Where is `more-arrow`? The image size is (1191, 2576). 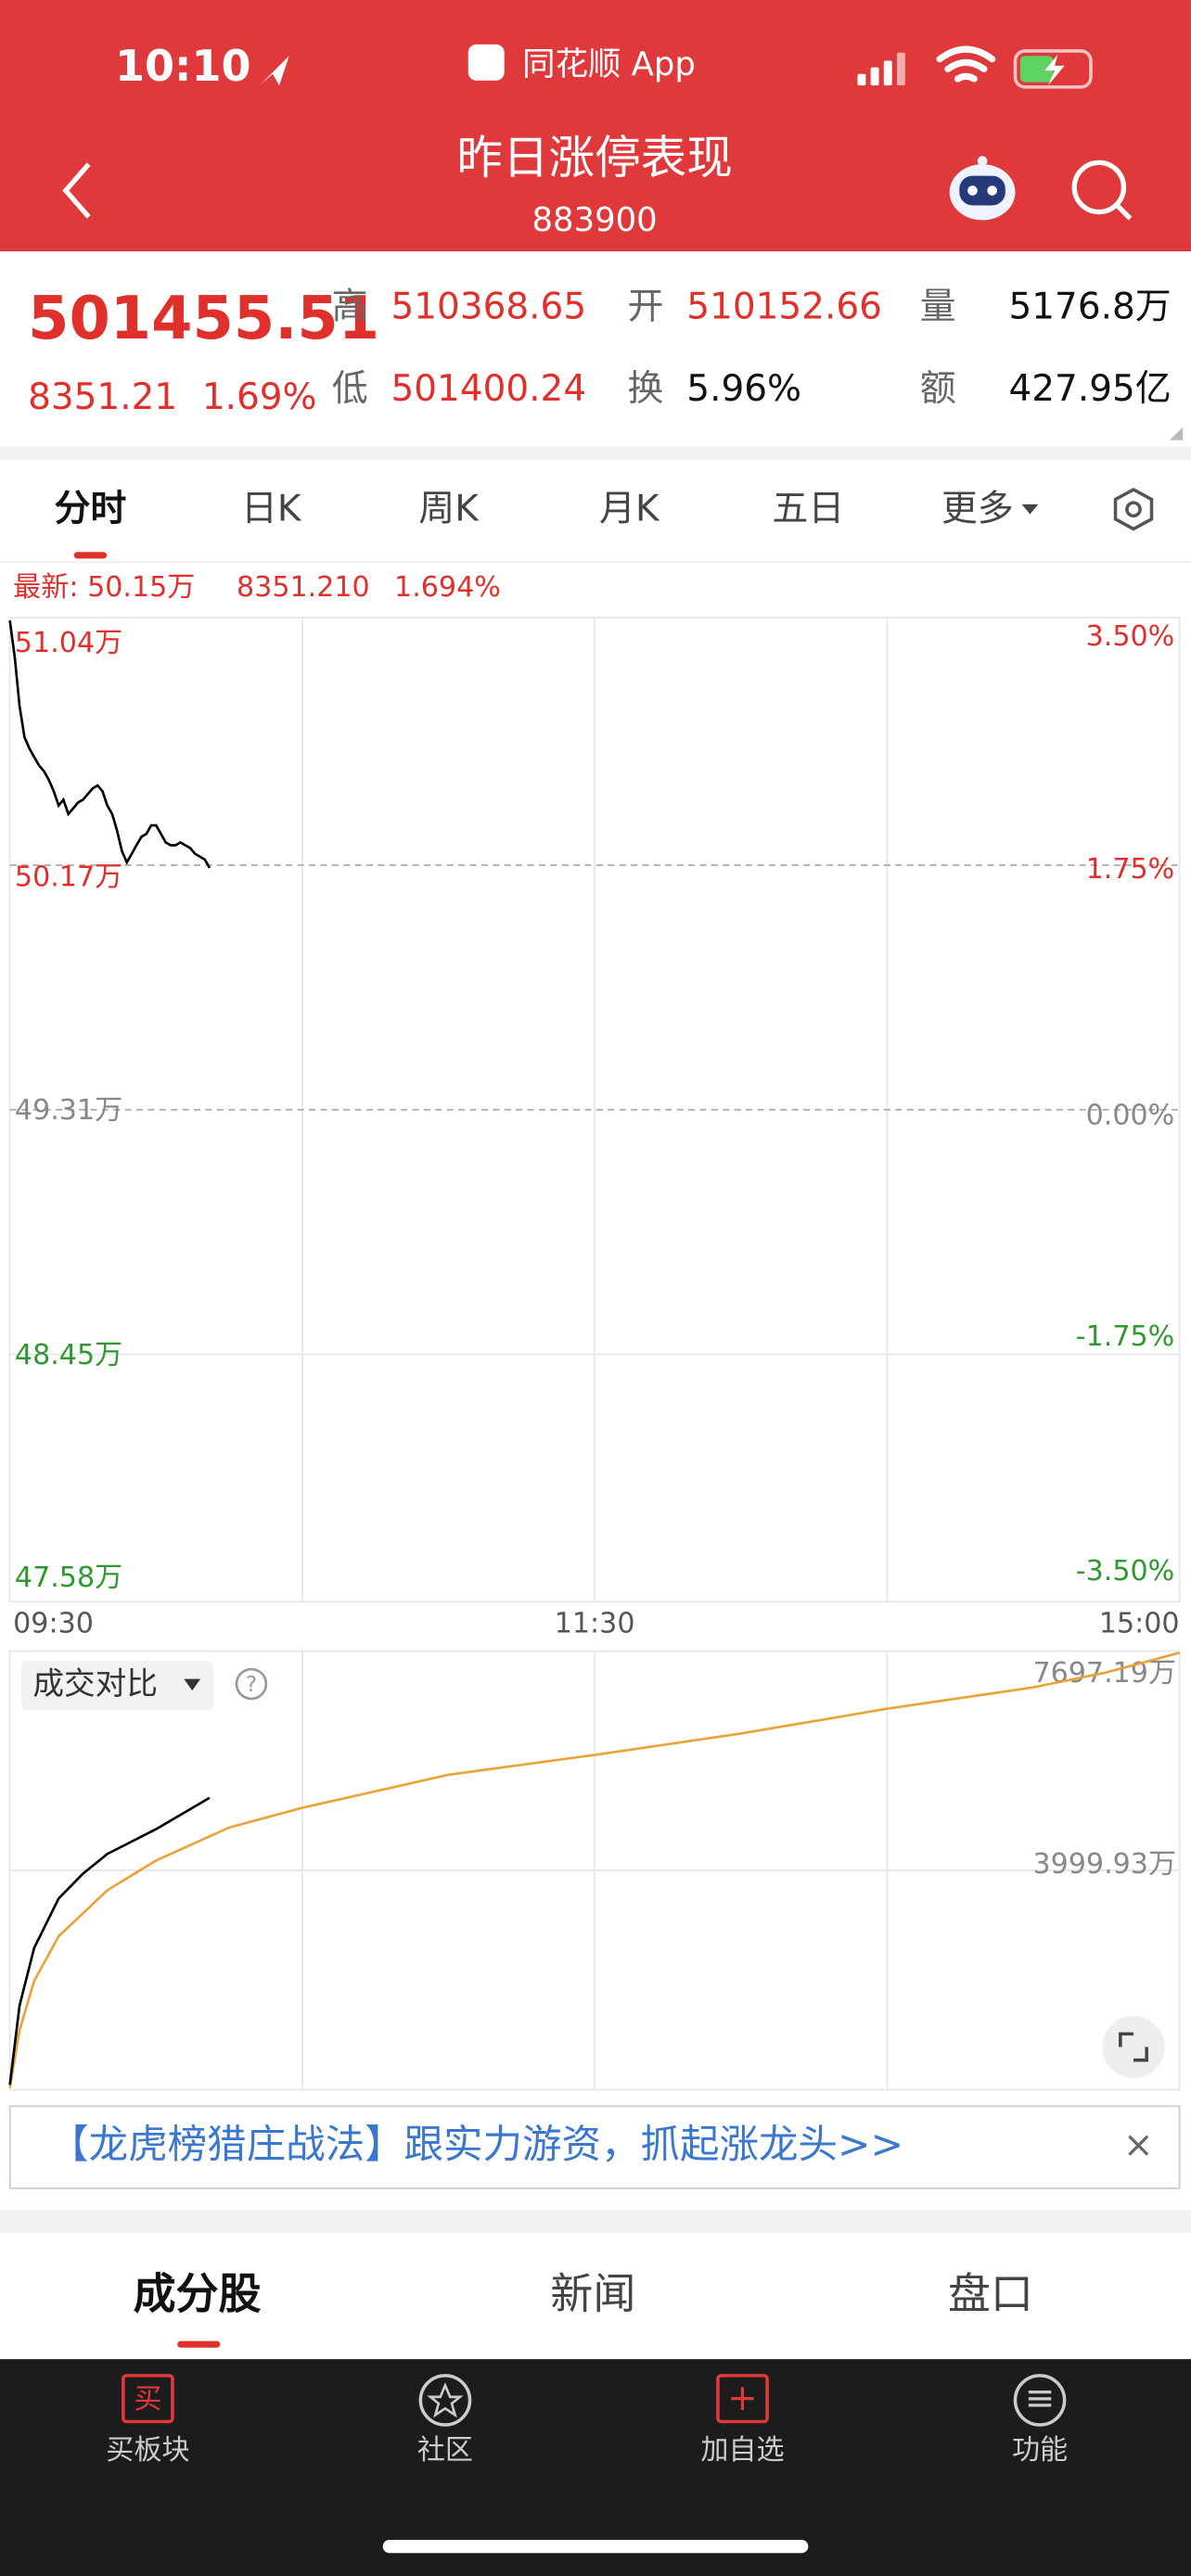 more-arrow is located at coordinates (1030, 509).